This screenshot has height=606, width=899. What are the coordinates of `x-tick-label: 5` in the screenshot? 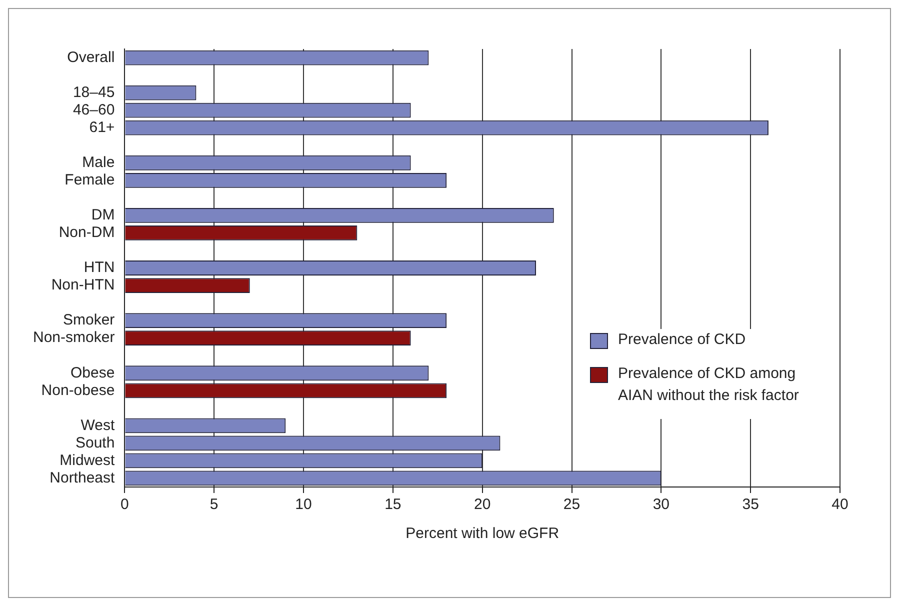 It's located at (214, 505).